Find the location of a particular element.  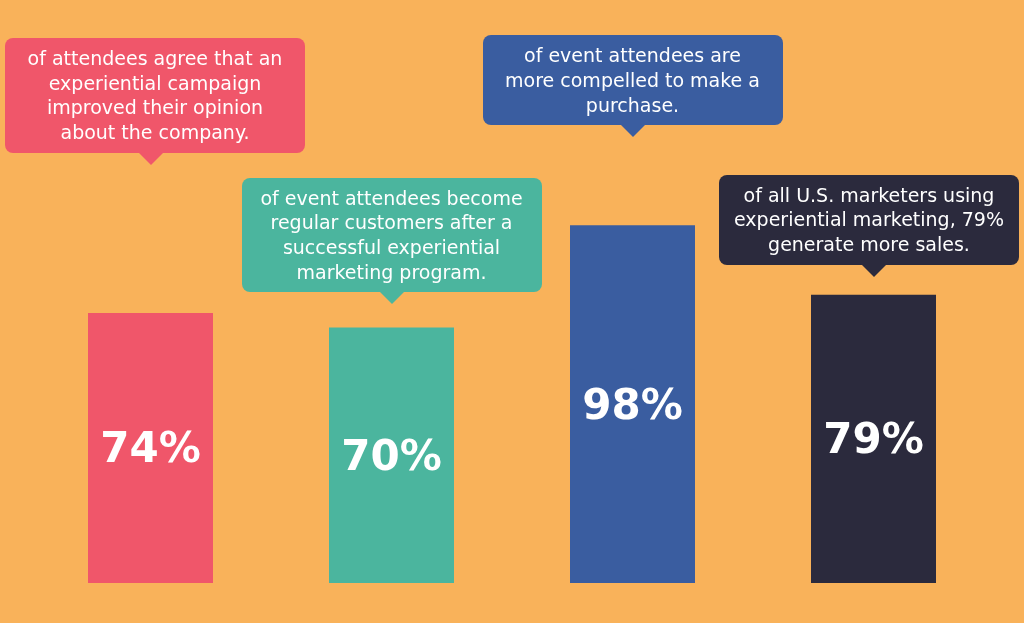

annotation: of event attendees become regular customers after a successful experiential marketing program. is located at coordinates (391, 235).